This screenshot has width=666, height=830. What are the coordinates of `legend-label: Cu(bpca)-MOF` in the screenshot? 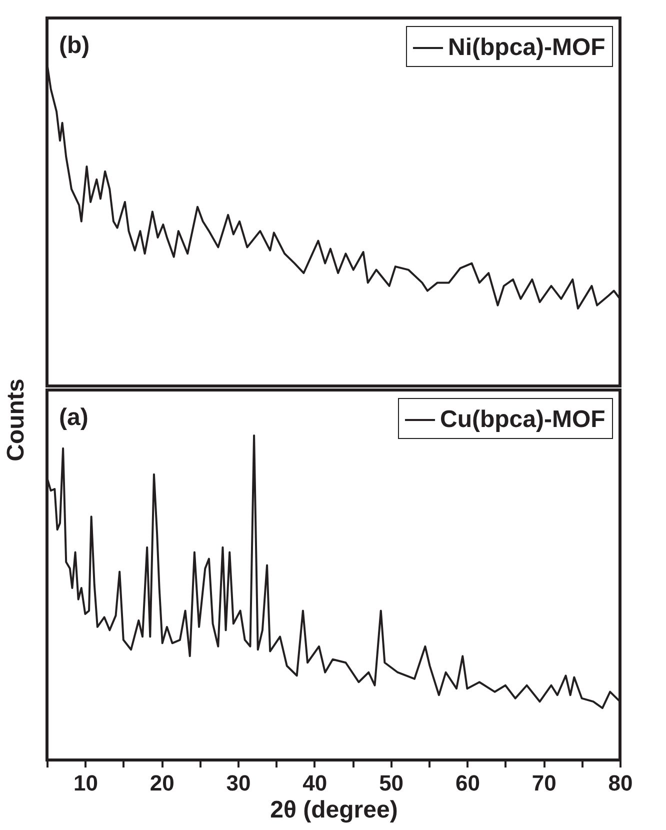 It's located at (523, 419).